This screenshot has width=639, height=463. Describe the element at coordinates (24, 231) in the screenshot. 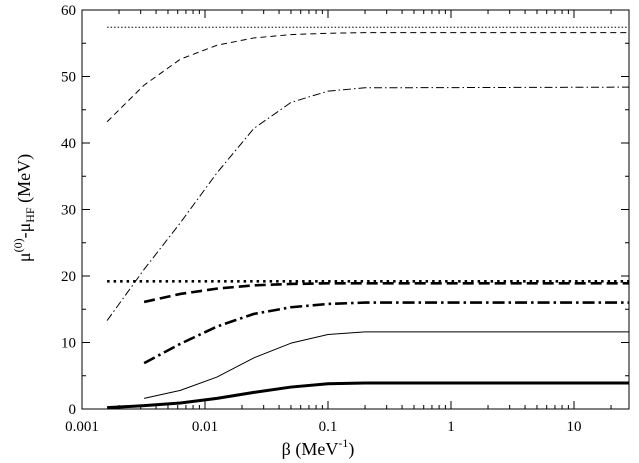

I see `y-axis-title-mid: -μ` at that location.